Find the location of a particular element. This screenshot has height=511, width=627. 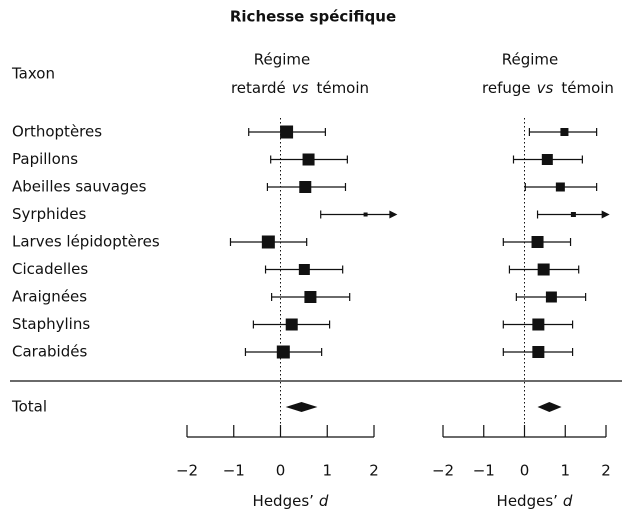

row-label: Carabidés is located at coordinates (49, 352).